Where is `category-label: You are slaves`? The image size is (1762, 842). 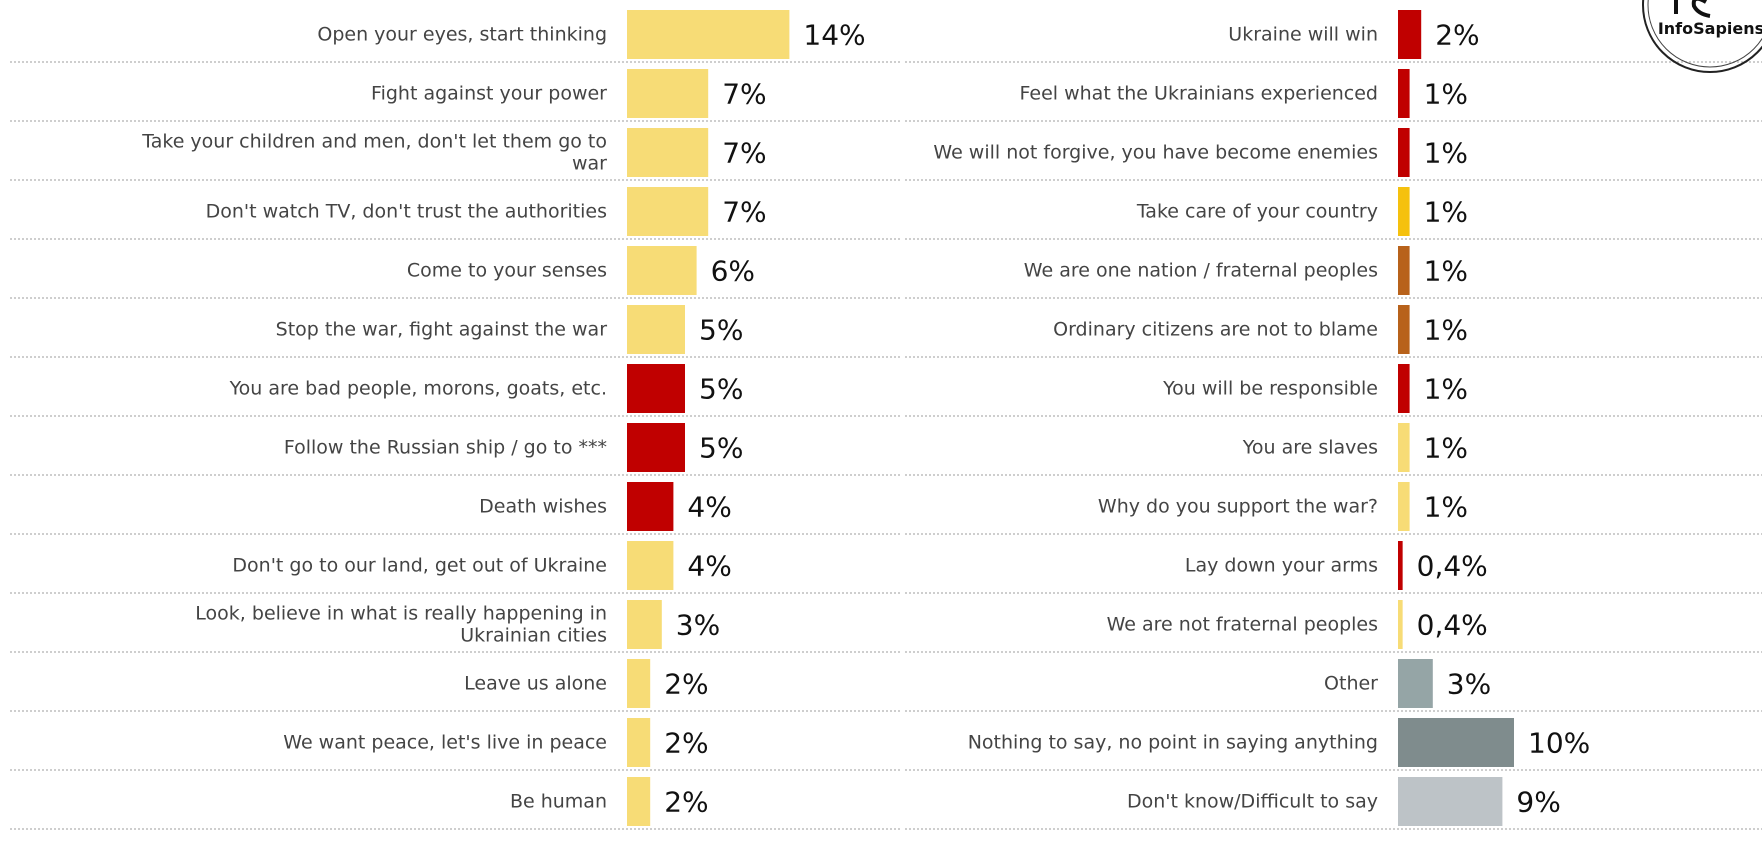 category-label: You are slaves is located at coordinates (1310, 448).